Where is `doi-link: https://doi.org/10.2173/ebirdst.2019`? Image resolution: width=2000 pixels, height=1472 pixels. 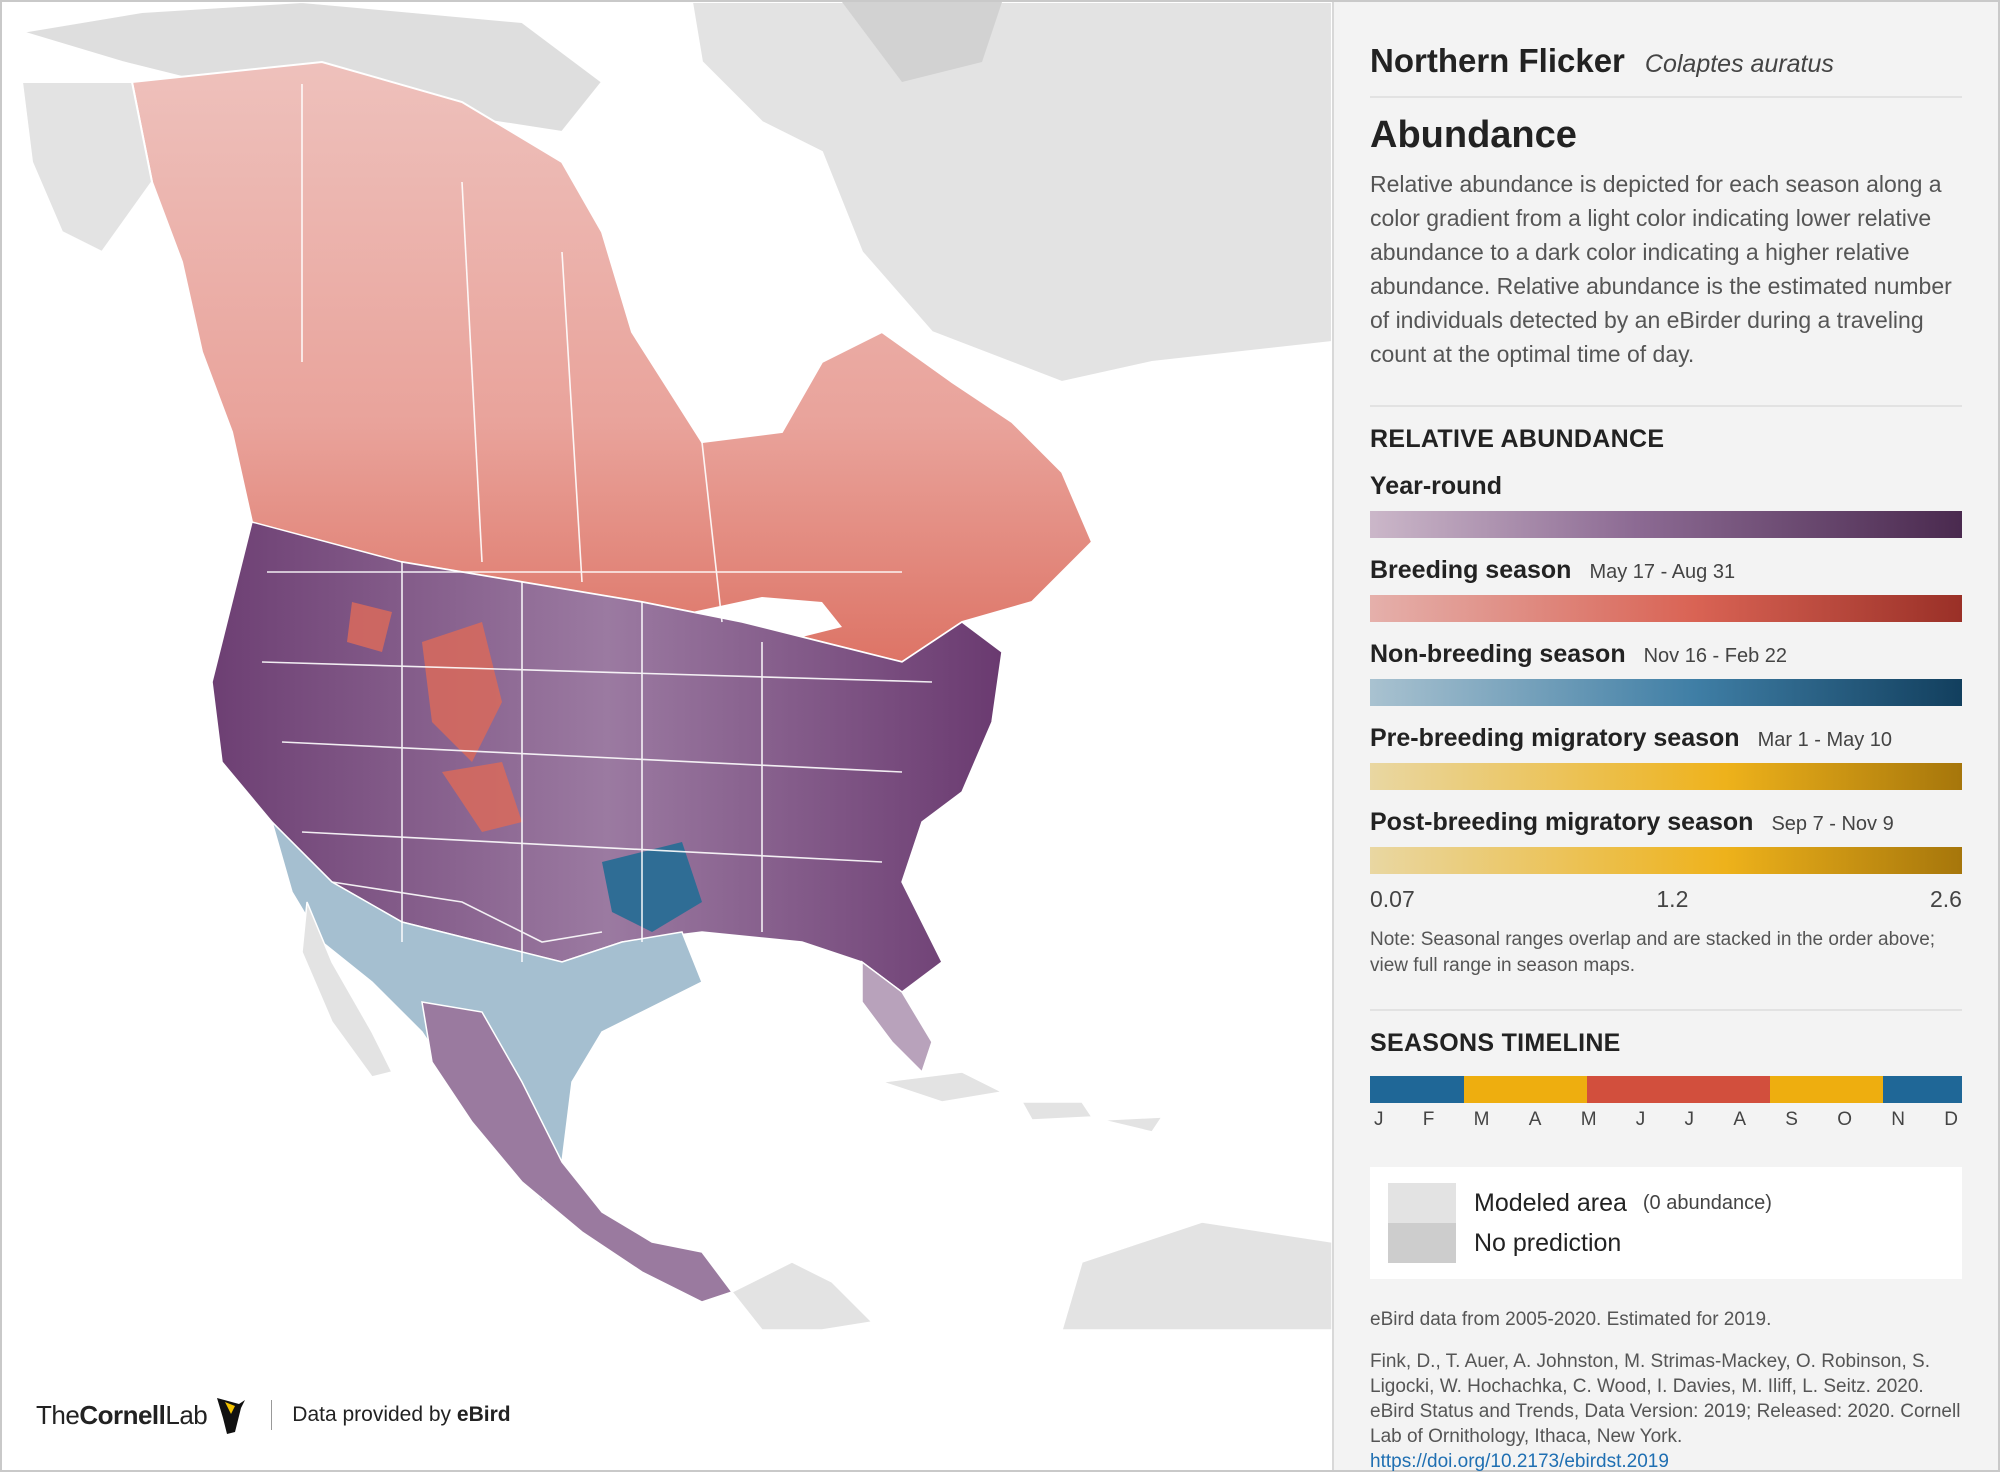 doi-link: https://doi.org/10.2173/ebirdst.2019 is located at coordinates (1519, 1461).